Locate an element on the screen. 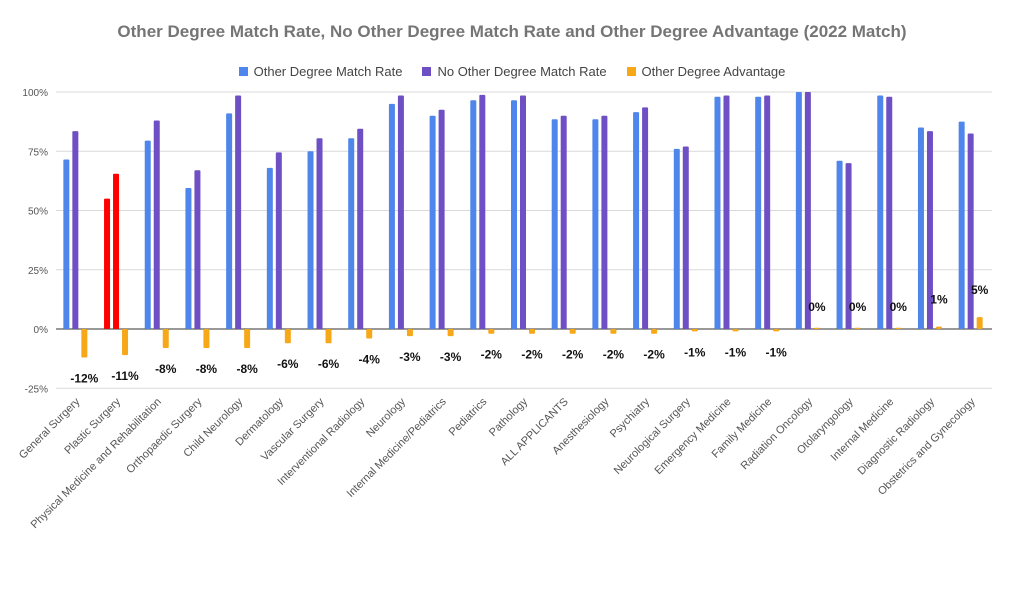  data-label: -12% is located at coordinates (84, 378).